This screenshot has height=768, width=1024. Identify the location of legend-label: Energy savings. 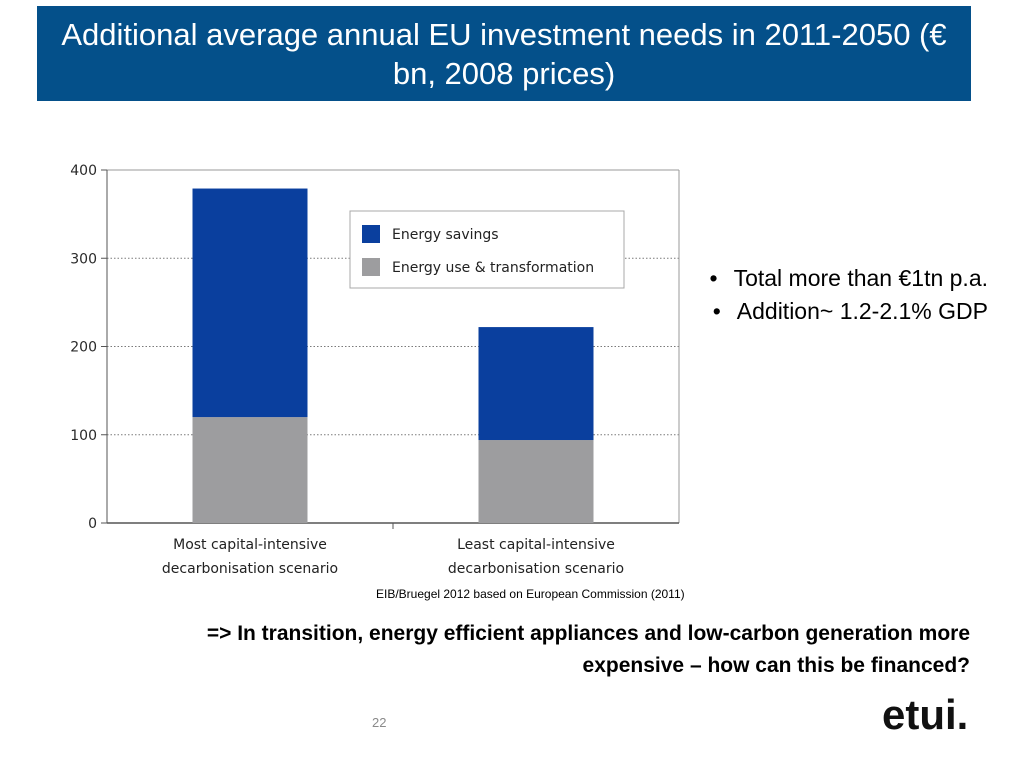
(445, 235).